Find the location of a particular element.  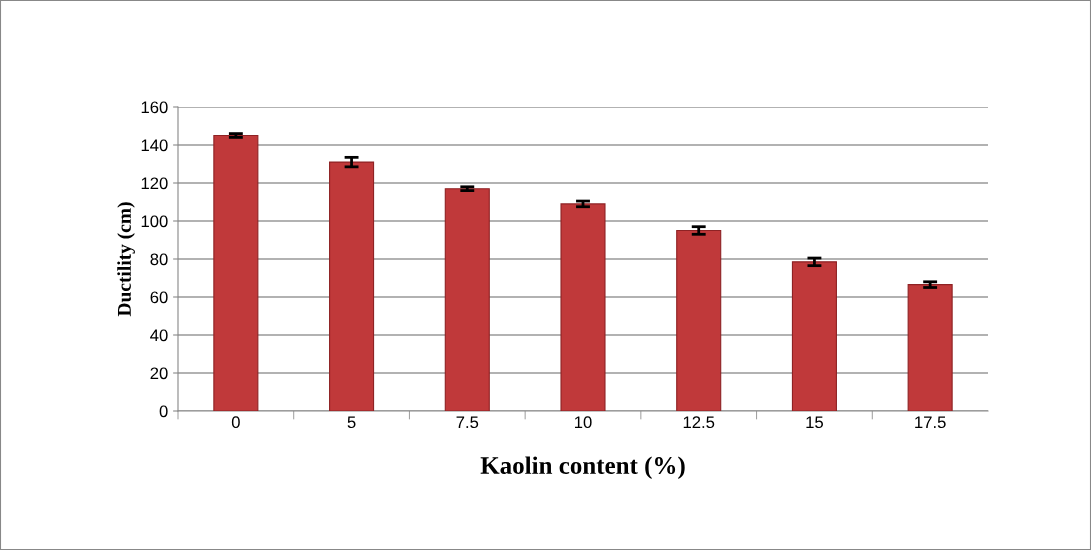

y-tick-label: 40 is located at coordinates (159, 335).